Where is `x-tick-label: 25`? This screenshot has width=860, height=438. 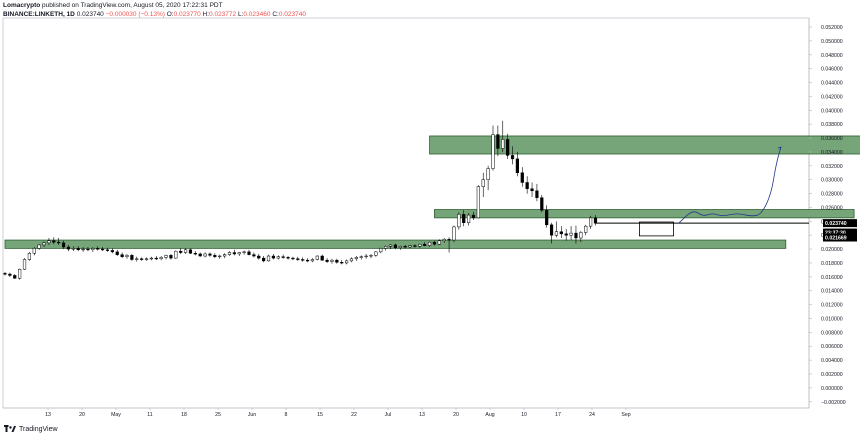
x-tick-label: 25 is located at coordinates (218, 415).